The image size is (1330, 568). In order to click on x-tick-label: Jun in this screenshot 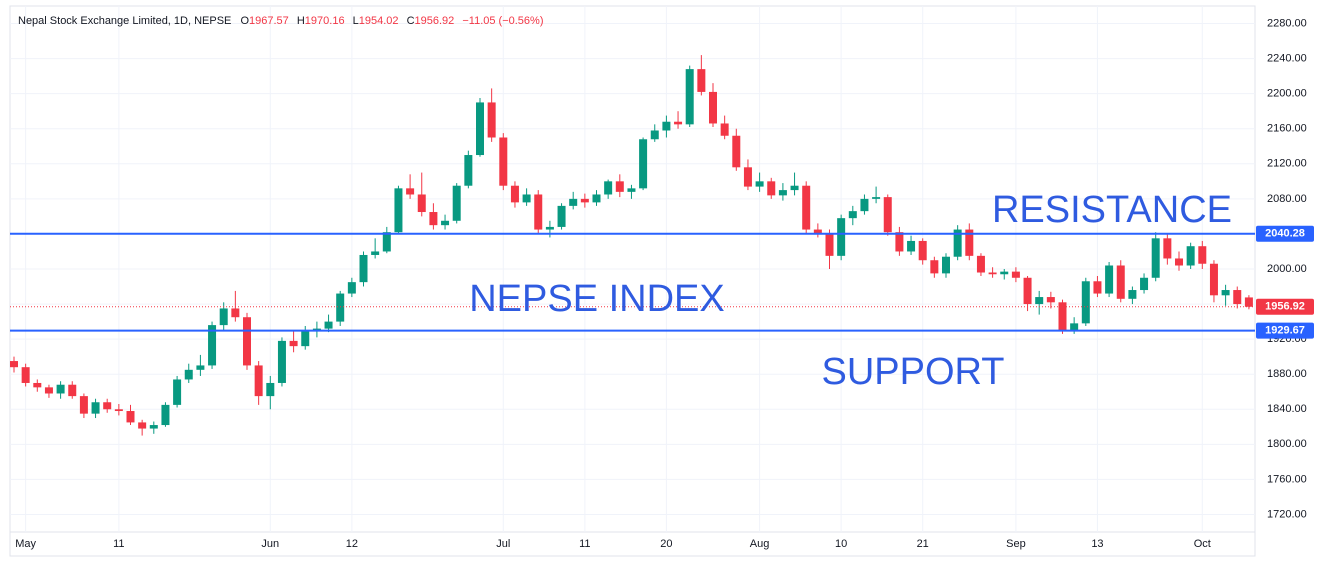, I will do `click(270, 544)`.